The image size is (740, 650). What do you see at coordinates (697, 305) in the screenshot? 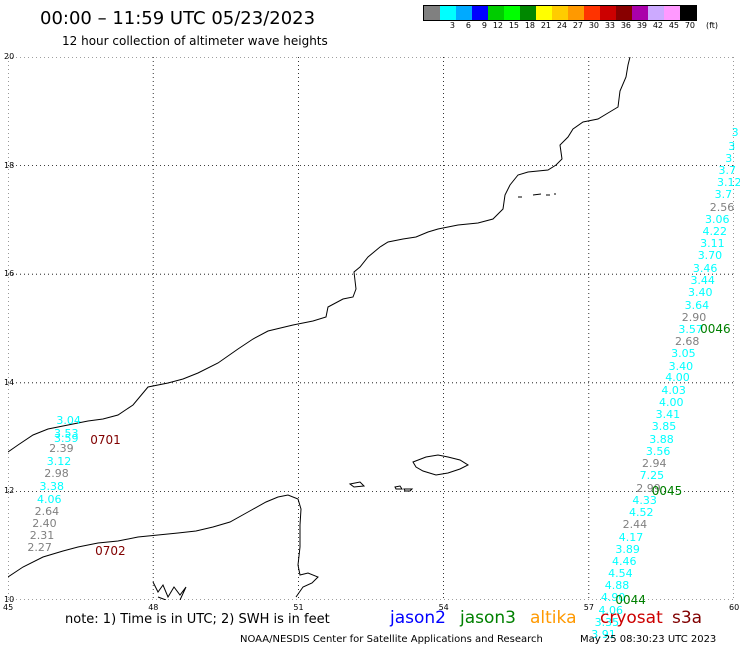
I see `wave-height-label: 3.64` at bounding box center [697, 305].